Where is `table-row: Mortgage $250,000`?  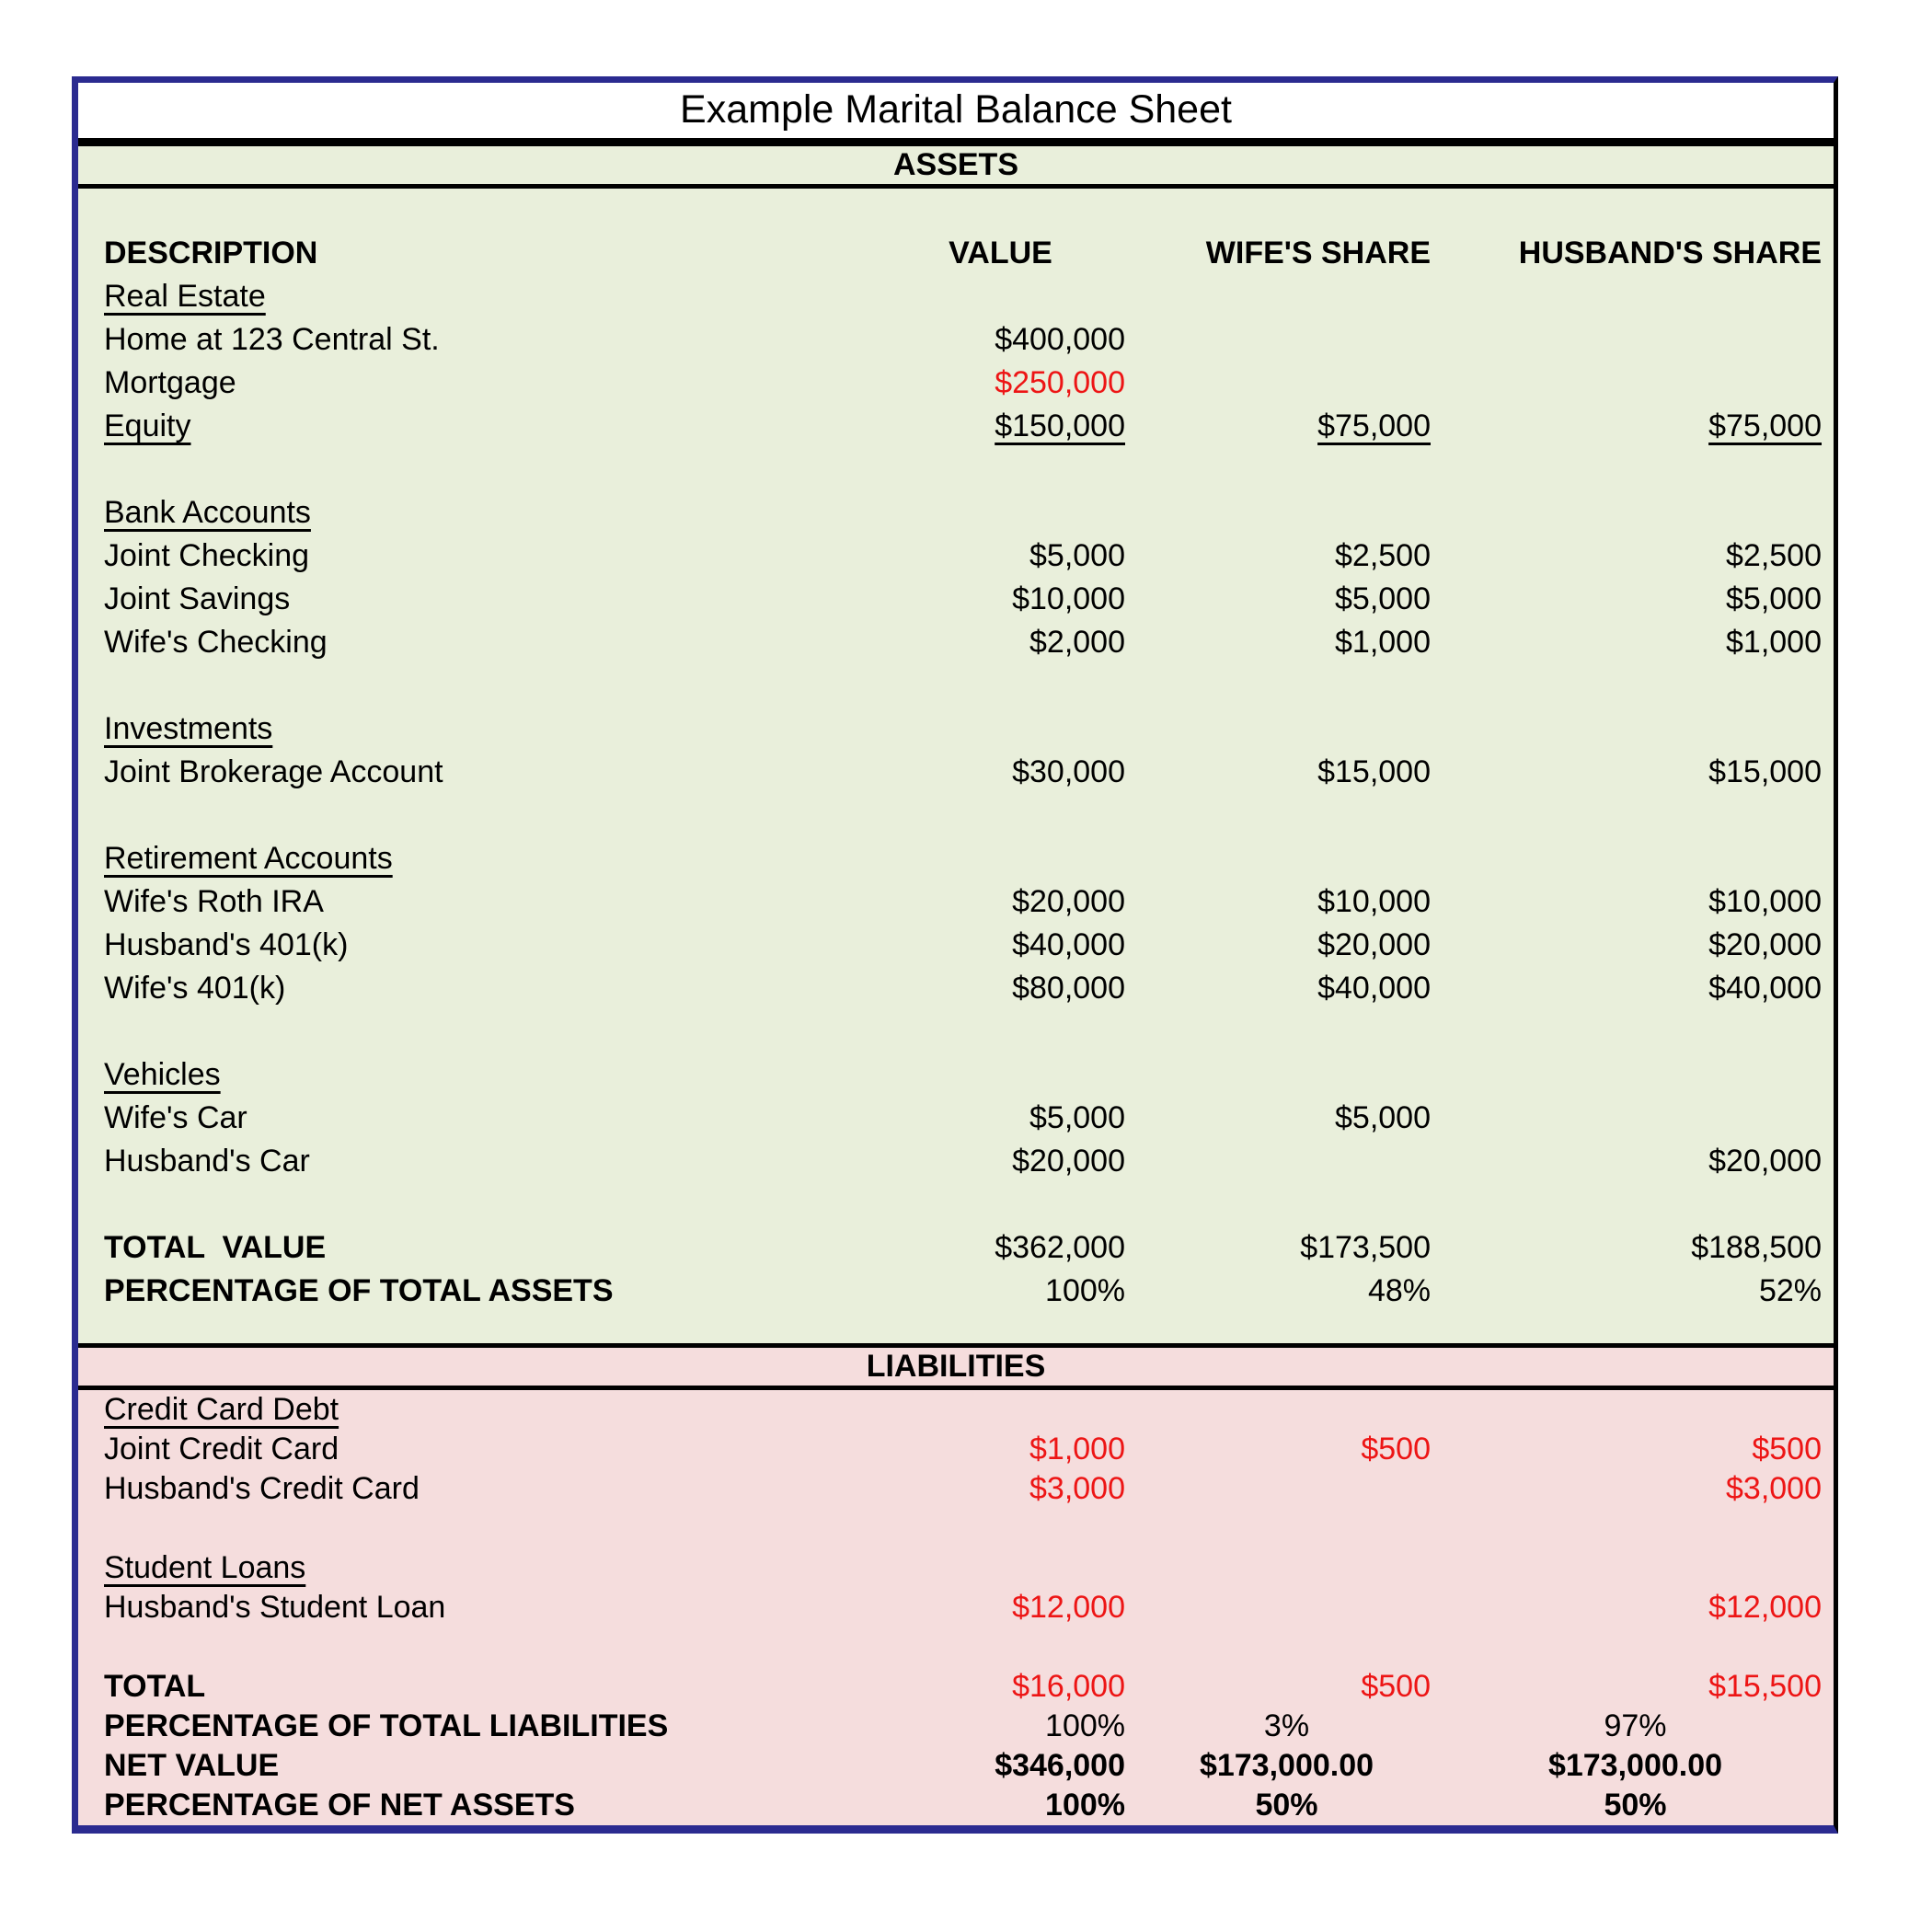 table-row: Mortgage $250,000 is located at coordinates (956, 383).